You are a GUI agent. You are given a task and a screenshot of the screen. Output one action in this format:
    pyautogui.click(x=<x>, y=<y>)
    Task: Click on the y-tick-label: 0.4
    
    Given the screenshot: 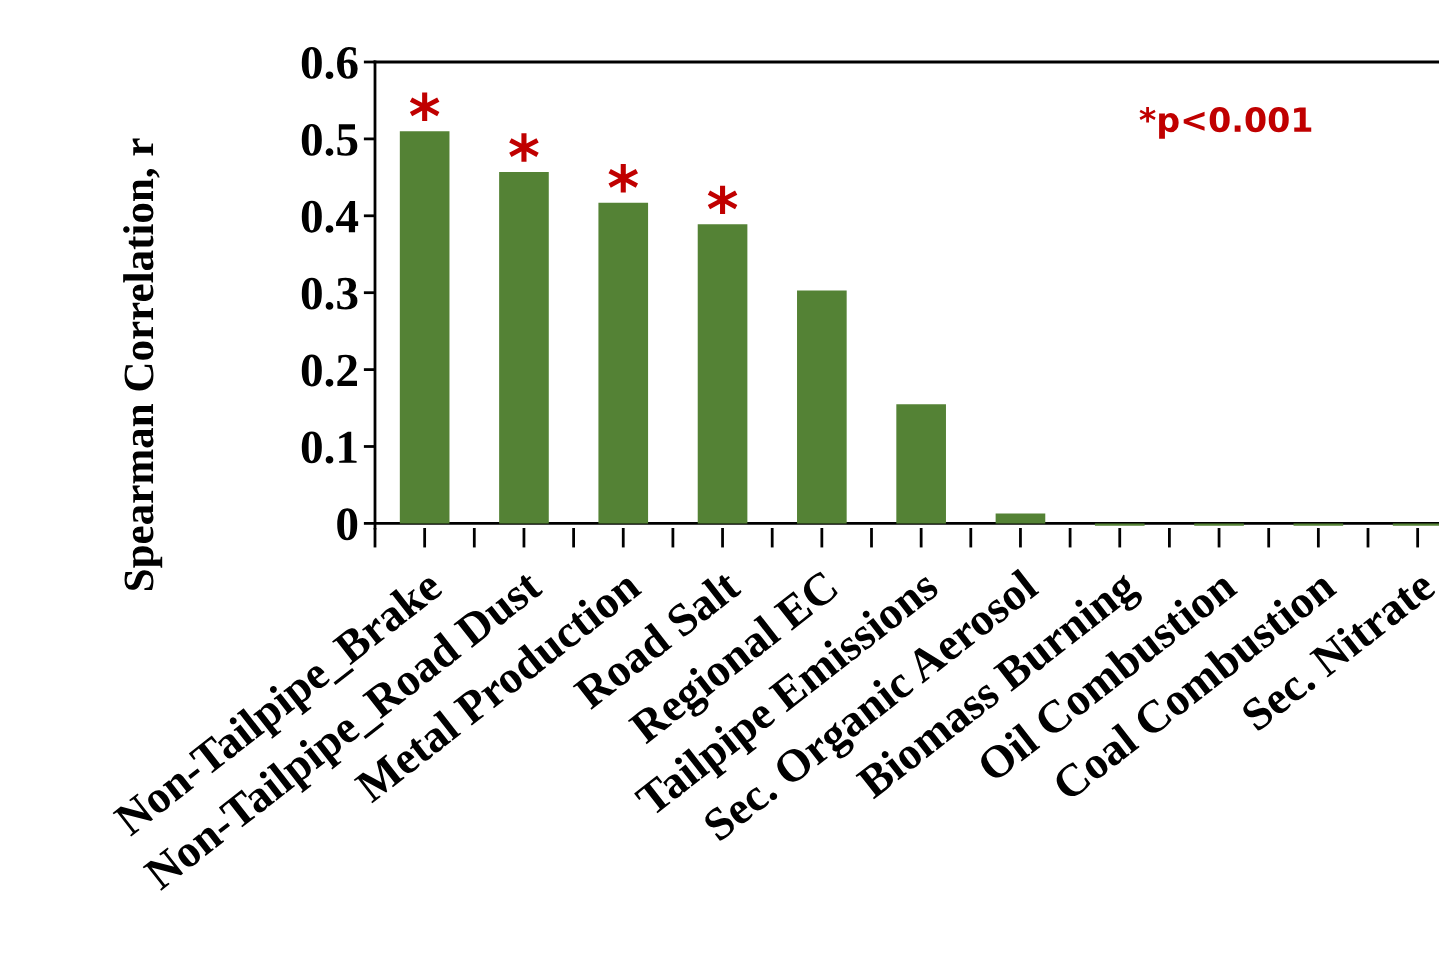 What is the action you would take?
    pyautogui.click(x=330, y=216)
    